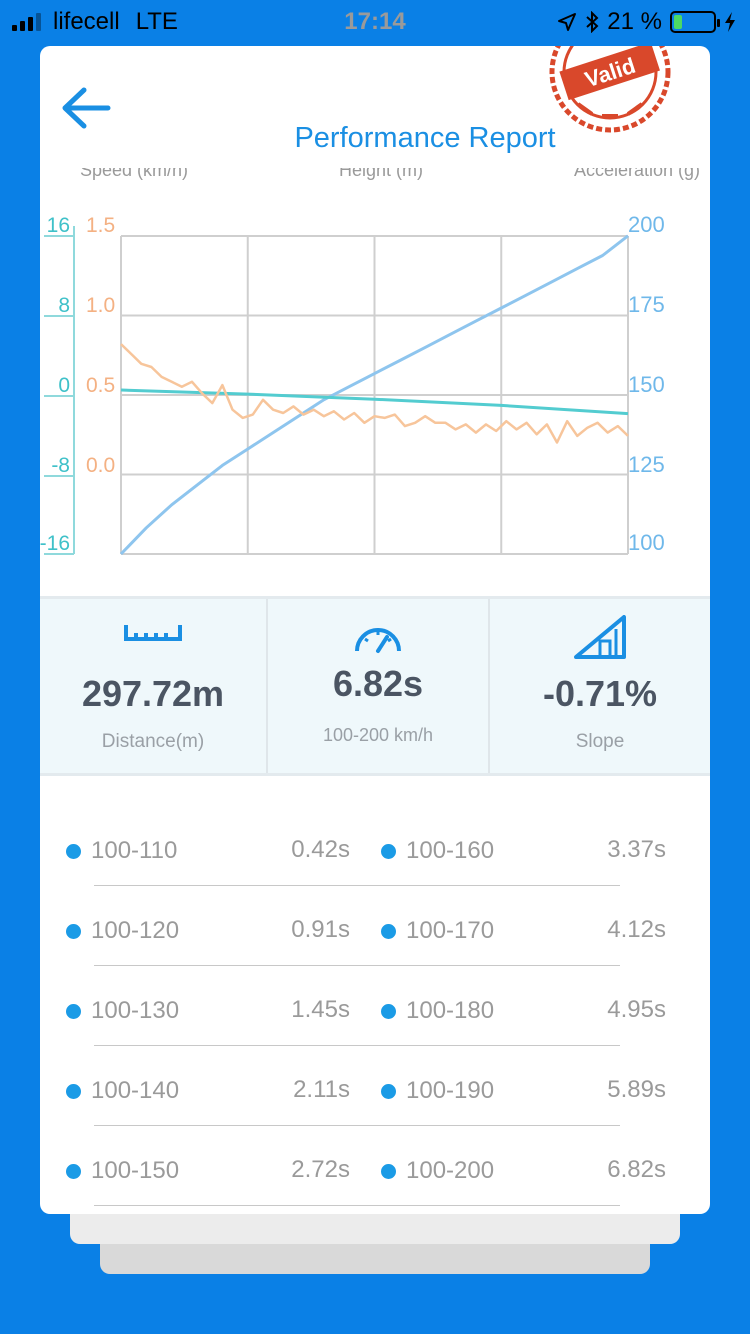 This screenshot has height=1334, width=750. I want to click on split-right: 100-190, so click(437, 1091).